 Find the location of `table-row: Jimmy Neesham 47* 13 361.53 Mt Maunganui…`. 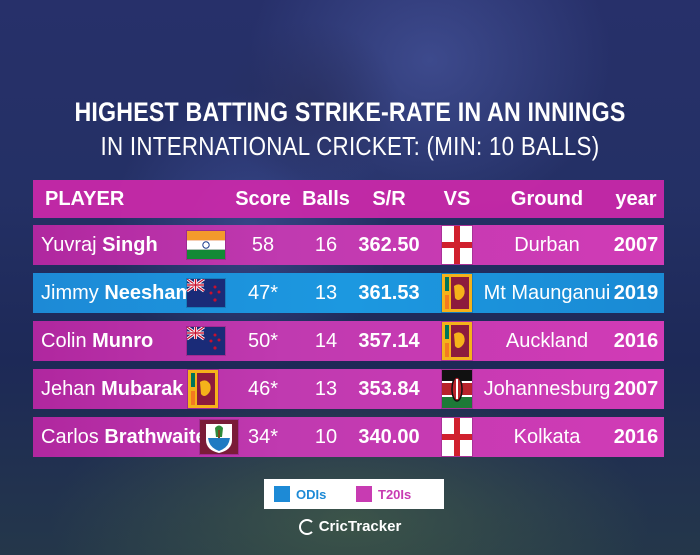

table-row: Jimmy Neesham 47* 13 361.53 Mt Maunganui… is located at coordinates (348, 293).